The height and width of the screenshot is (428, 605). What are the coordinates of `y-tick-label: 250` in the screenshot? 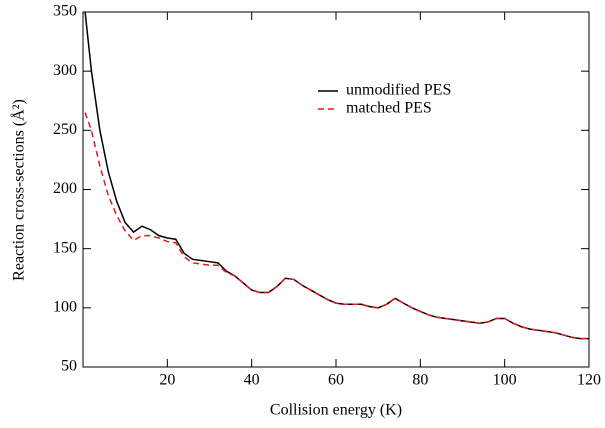 It's located at (65, 129).